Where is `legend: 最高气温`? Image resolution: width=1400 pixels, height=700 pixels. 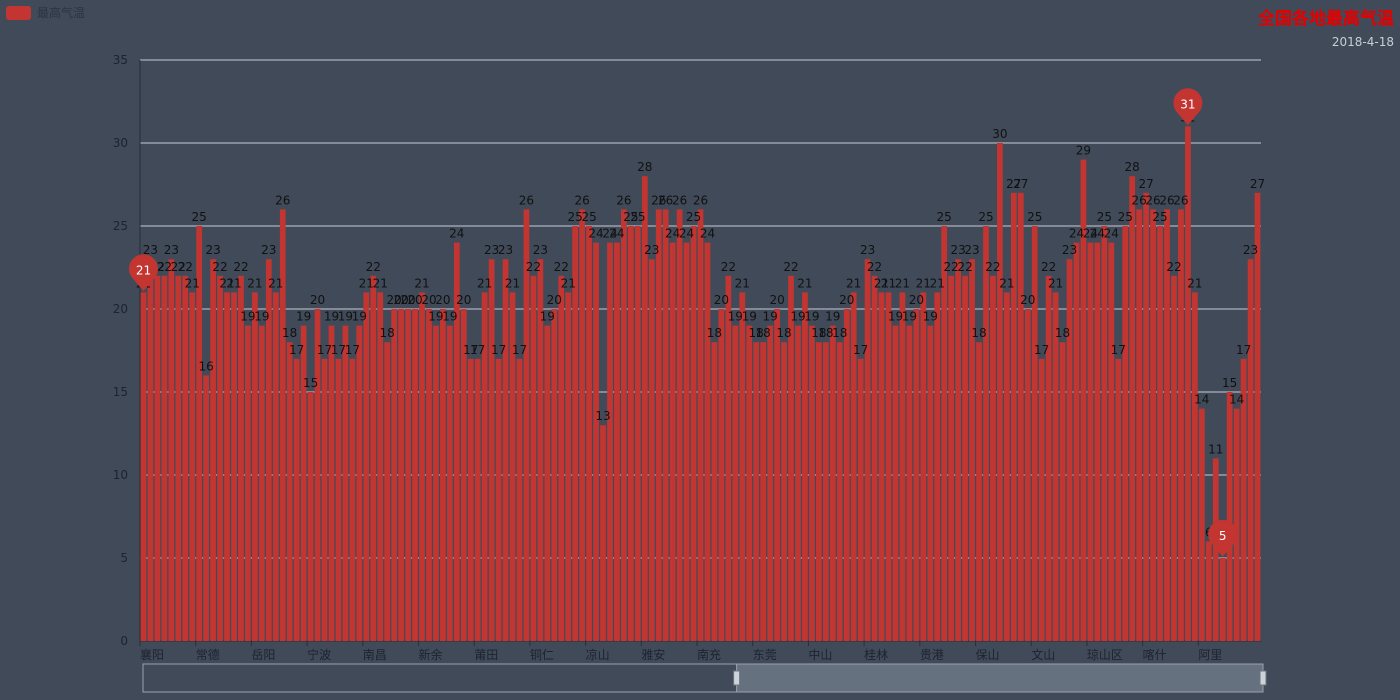 legend: 最高气温 is located at coordinates (45, 12).